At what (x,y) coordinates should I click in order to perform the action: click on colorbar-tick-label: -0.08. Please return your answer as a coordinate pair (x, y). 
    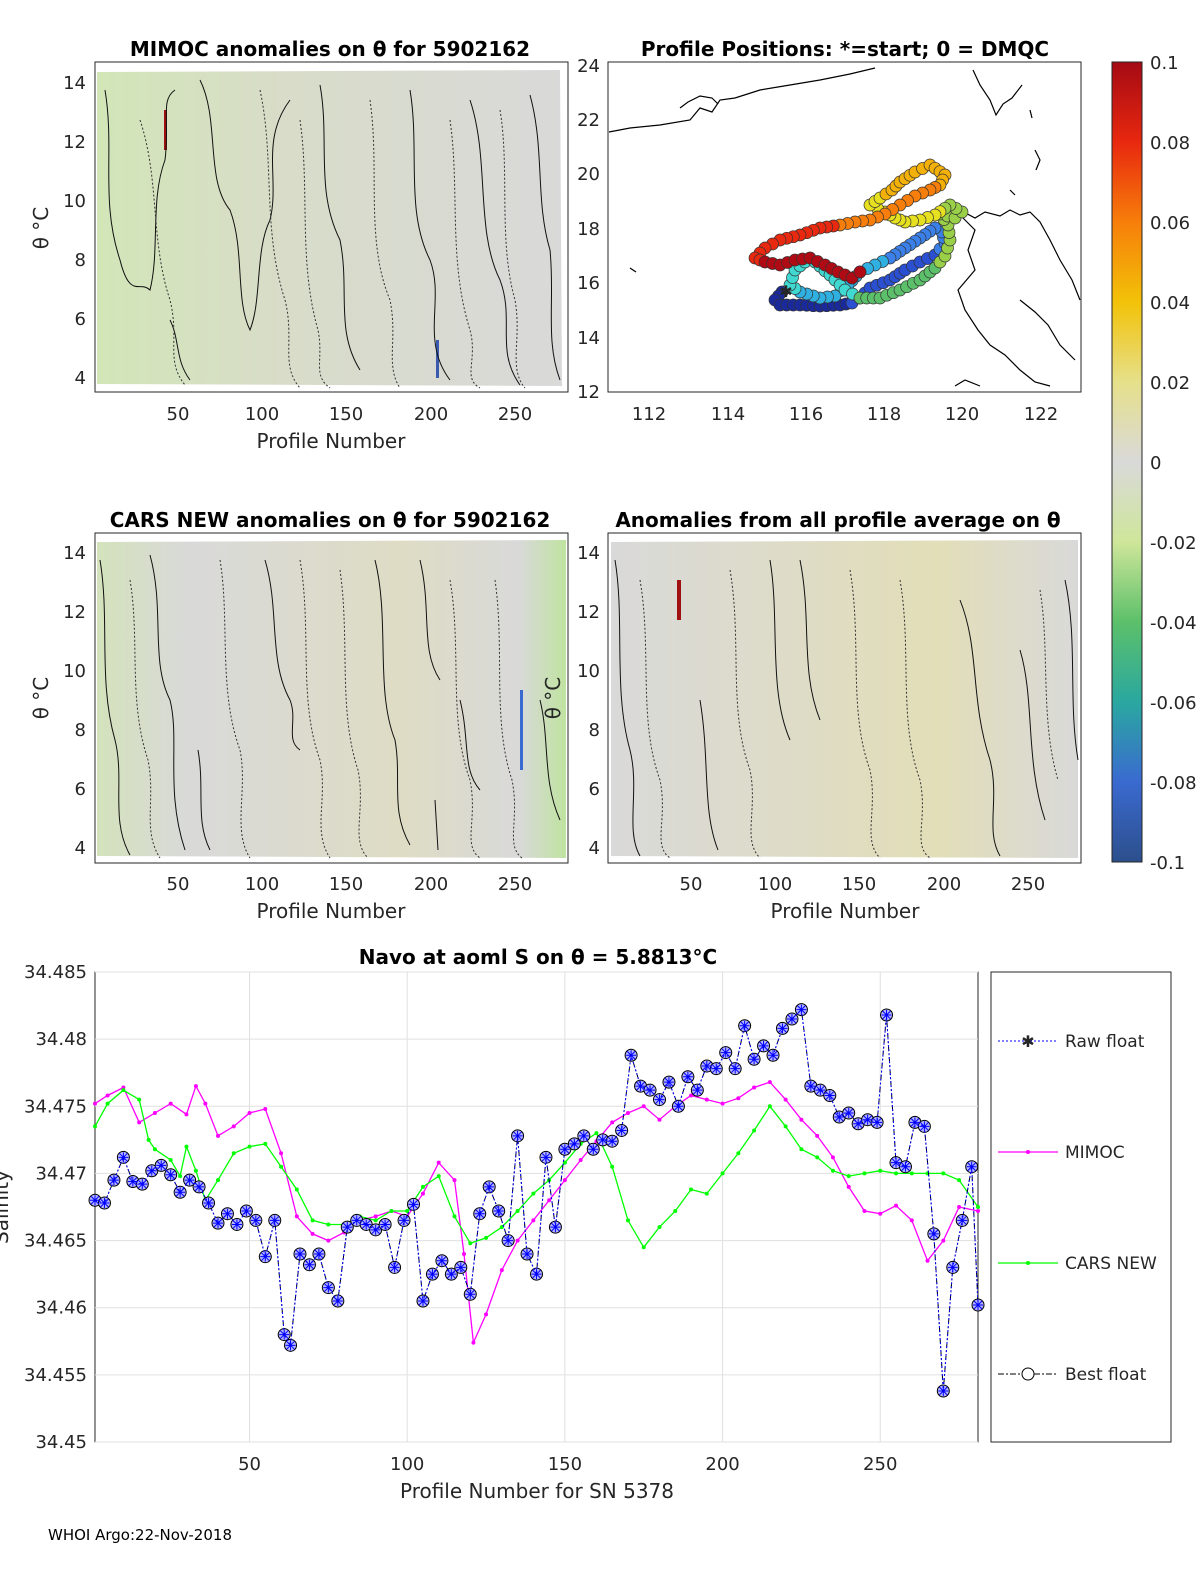
    Looking at the image, I should click on (1173, 783).